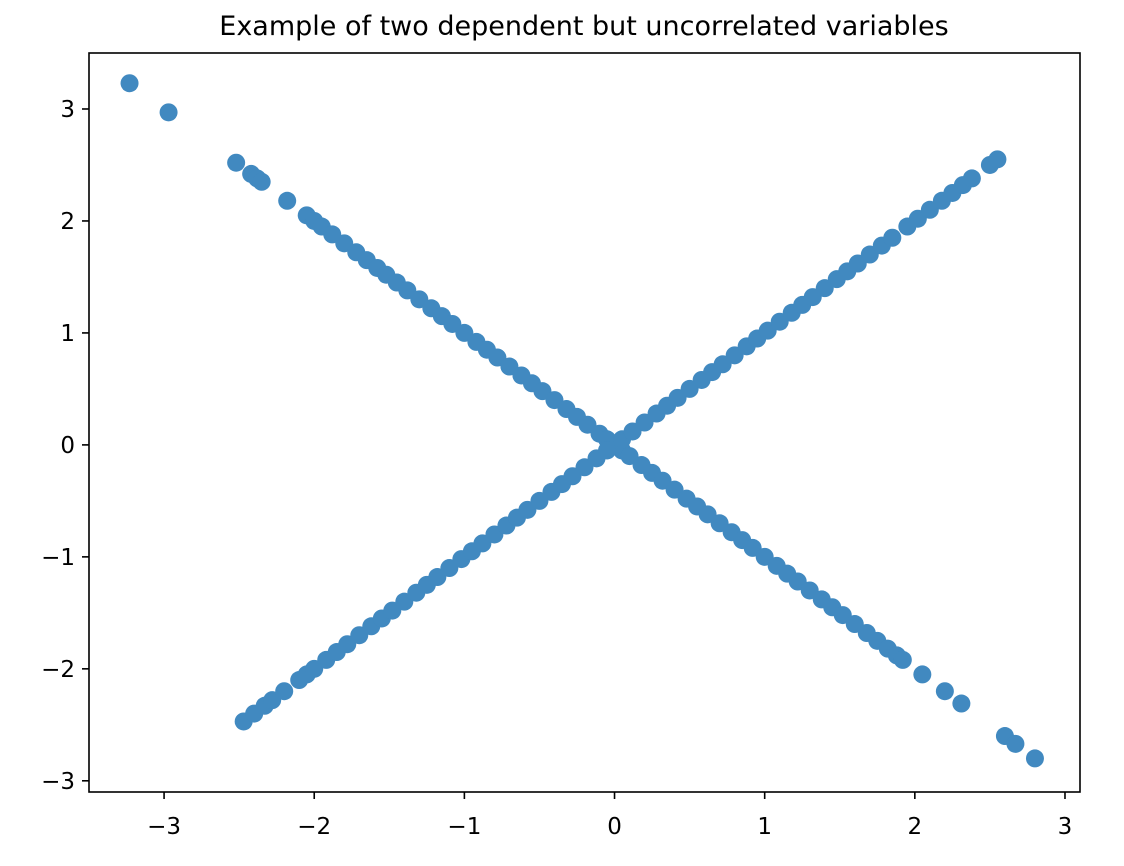 This screenshot has height=866, width=1124. I want to click on x-tick-label: 2, so click(915, 827).